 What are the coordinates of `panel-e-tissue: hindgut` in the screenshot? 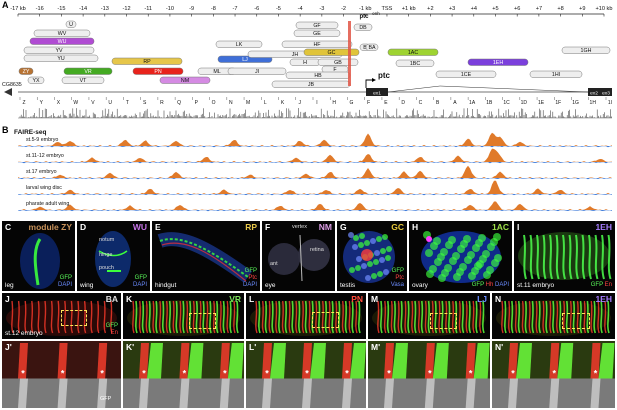 It's located at (166, 285).